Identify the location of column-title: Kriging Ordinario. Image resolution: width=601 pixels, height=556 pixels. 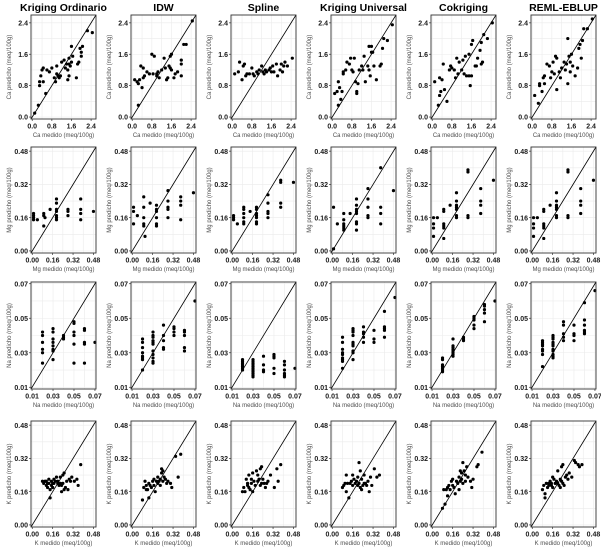
(63, 8).